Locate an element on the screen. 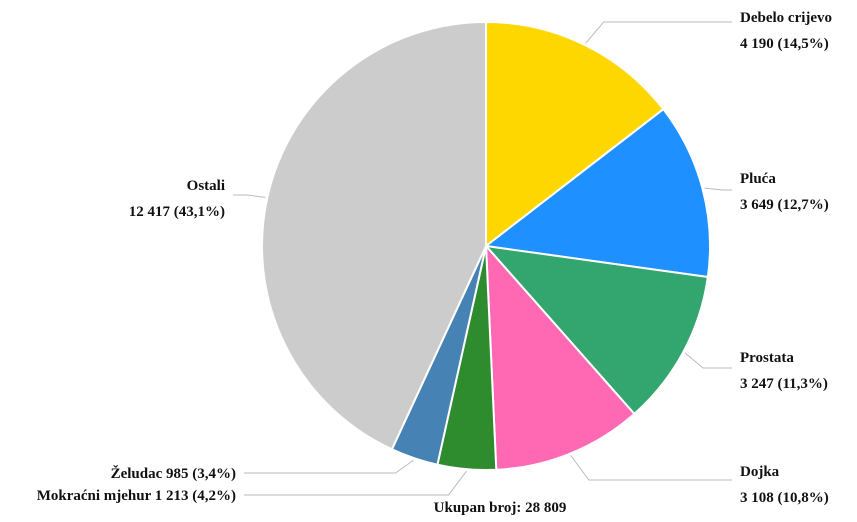  pie-slice-dojka is located at coordinates (560, 358).